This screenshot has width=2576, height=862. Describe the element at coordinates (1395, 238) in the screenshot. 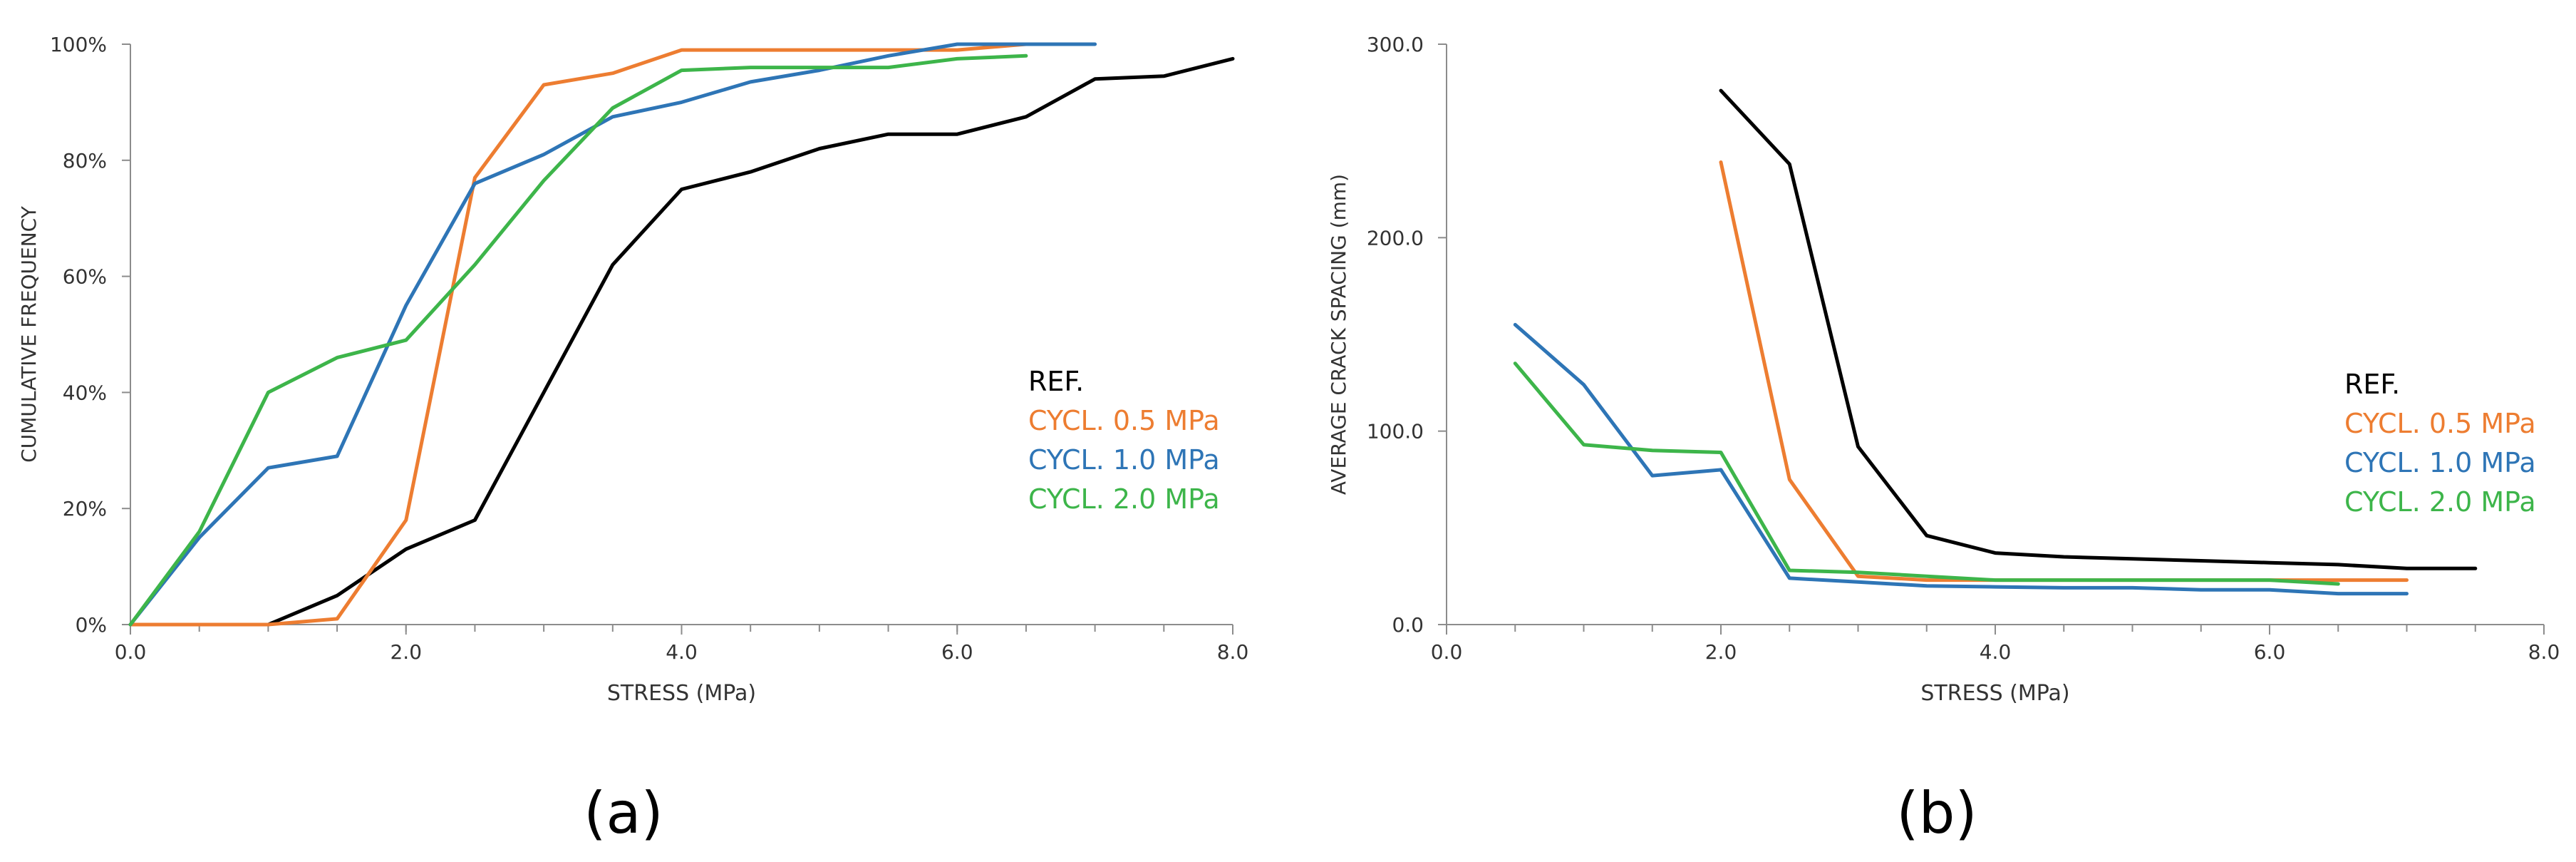

I see `y-tick-label: 200.0` at that location.